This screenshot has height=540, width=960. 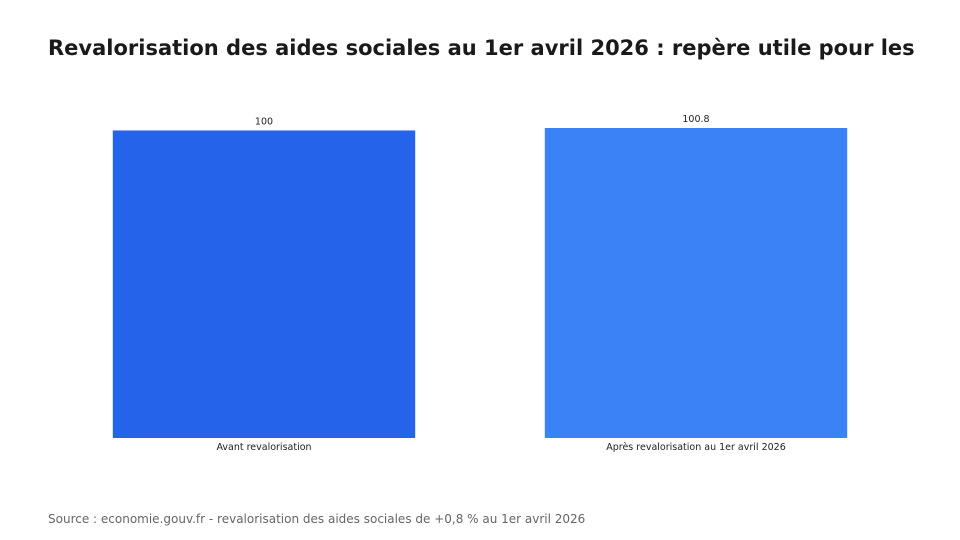 I want to click on bar-value-label-2: 100.8, so click(x=695, y=119).